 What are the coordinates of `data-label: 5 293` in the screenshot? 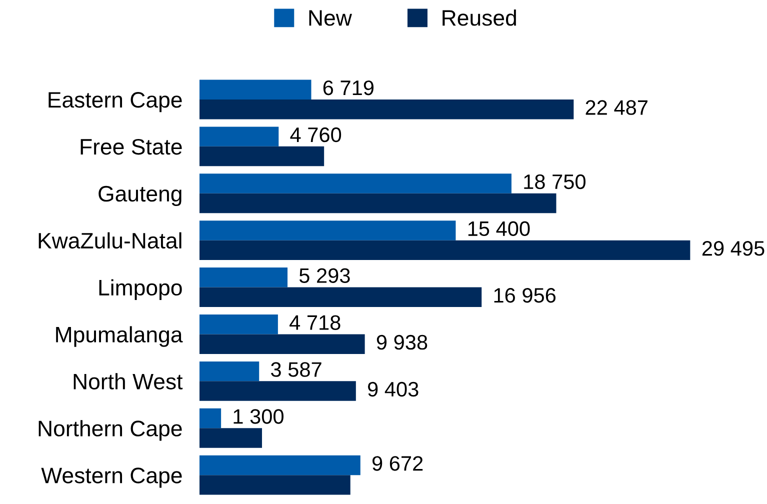 It's located at (324, 276).